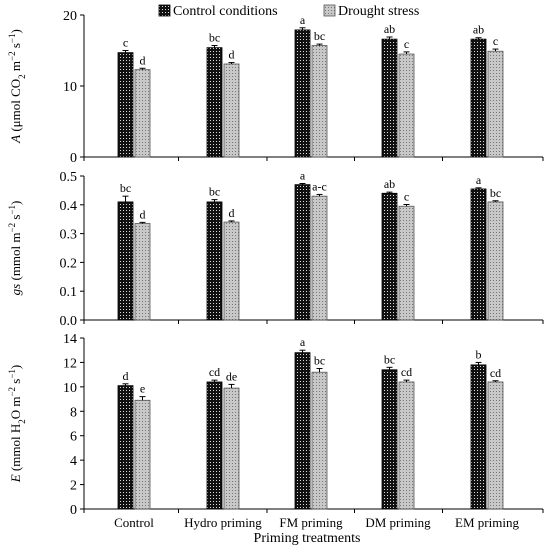  Describe the element at coordinates (329, 10) in the screenshot. I see `legend-swatch-drought` at that location.